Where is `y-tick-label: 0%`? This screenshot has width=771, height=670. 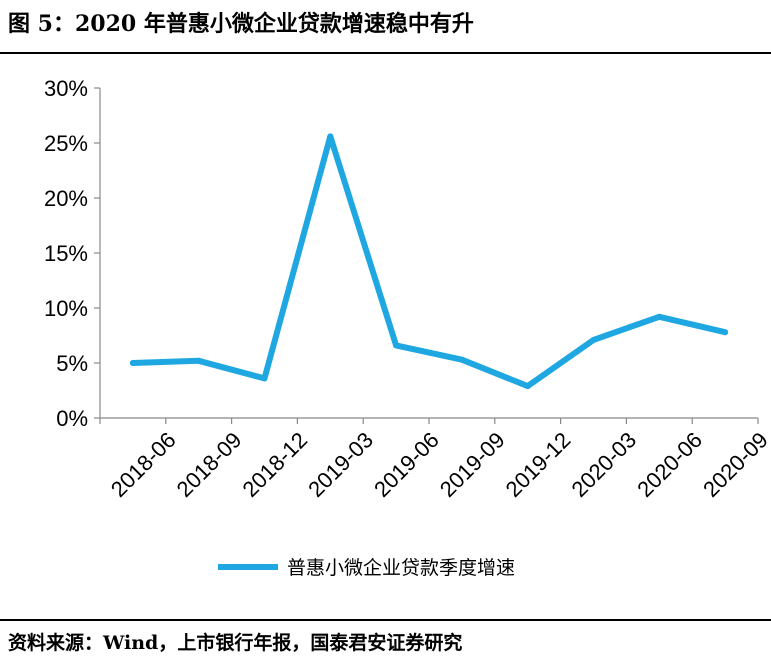 y-tick-label: 0% is located at coordinates (72, 418).